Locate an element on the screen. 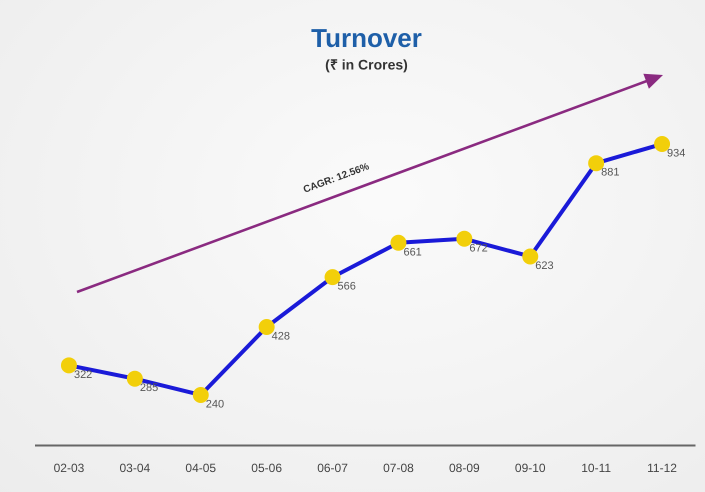  x-tick-label: 10-11 is located at coordinates (596, 468).